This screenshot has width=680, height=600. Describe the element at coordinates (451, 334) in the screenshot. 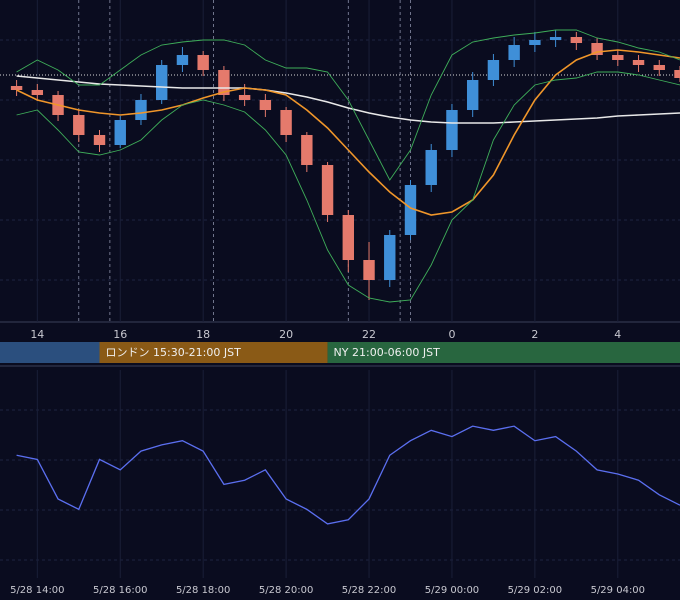

I see `x-tick-label: 0` at that location.